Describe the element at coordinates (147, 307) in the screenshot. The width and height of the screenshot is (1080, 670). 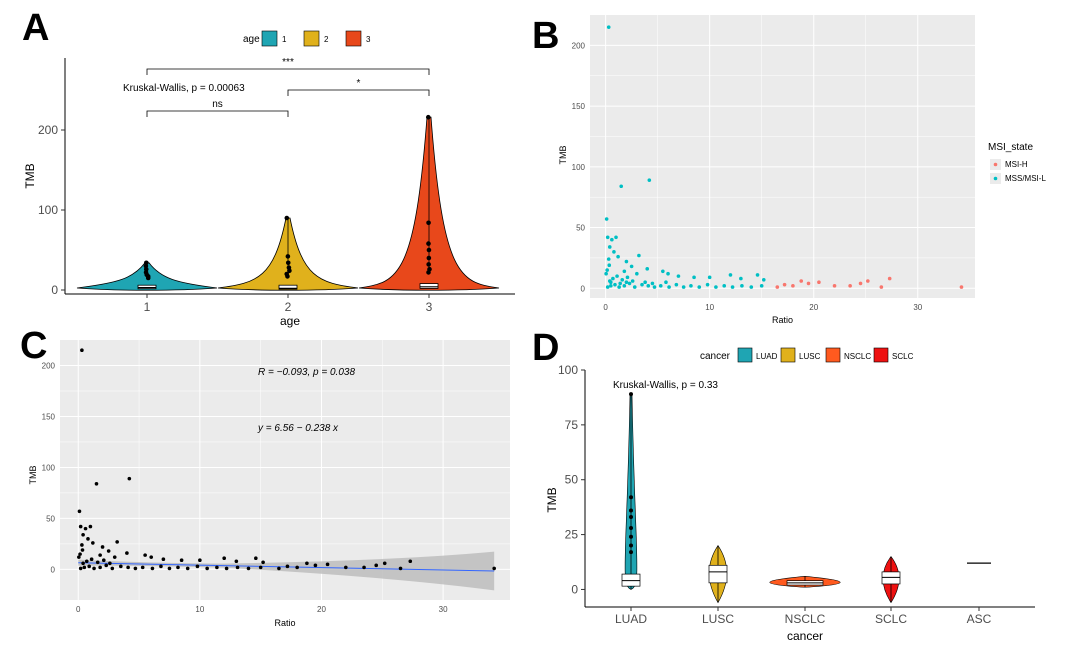
I see `a-x-tick-label: 1` at that location.